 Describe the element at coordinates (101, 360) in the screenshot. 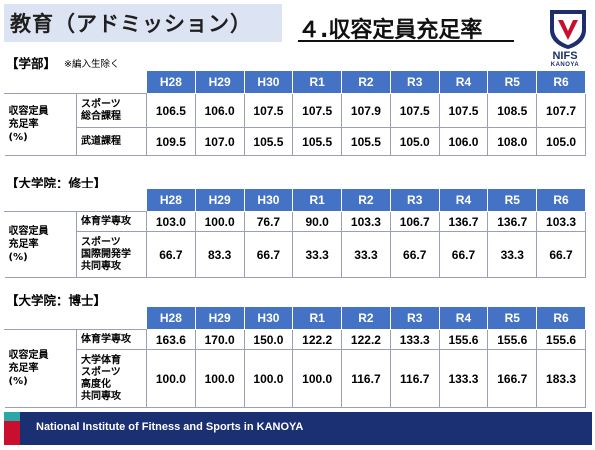

I see `program-name-line: 大学体育` at that location.